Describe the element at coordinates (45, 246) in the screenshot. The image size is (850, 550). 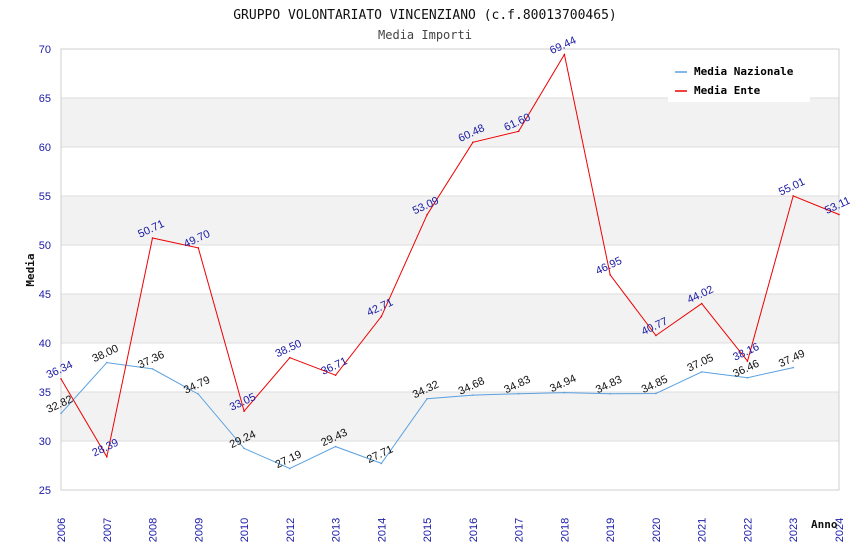
I see `y-tick-label: 50` at that location.